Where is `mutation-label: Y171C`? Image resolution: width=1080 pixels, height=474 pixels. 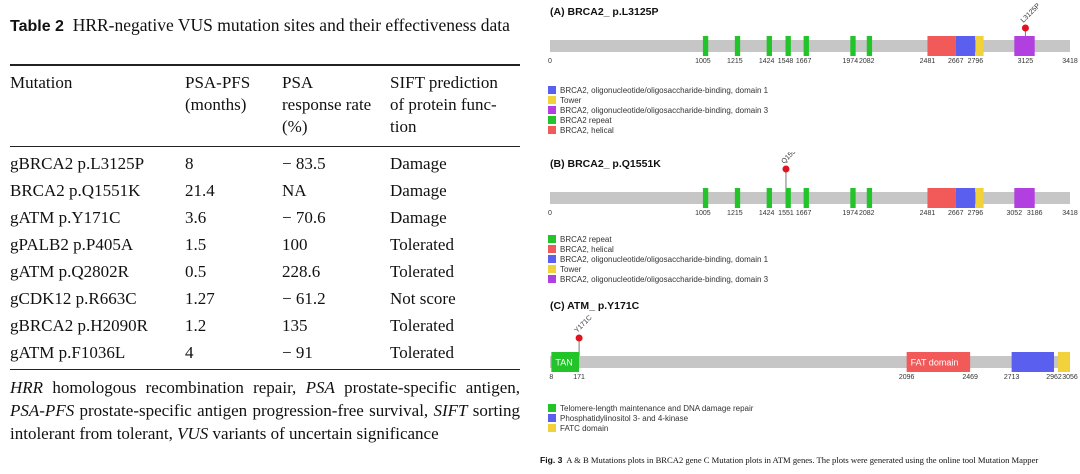
mutation-label: Y171C is located at coordinates (584, 324).